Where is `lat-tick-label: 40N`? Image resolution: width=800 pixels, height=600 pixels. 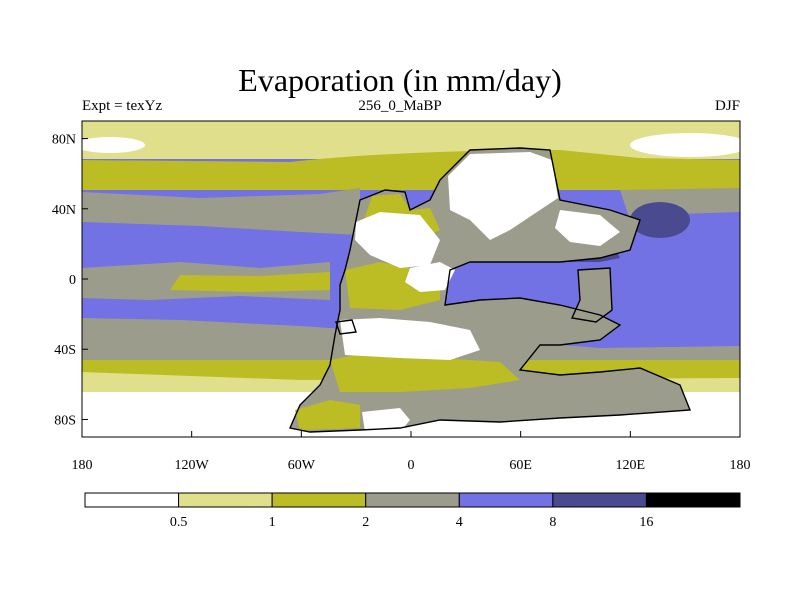 lat-tick-label: 40N is located at coordinates (64, 210).